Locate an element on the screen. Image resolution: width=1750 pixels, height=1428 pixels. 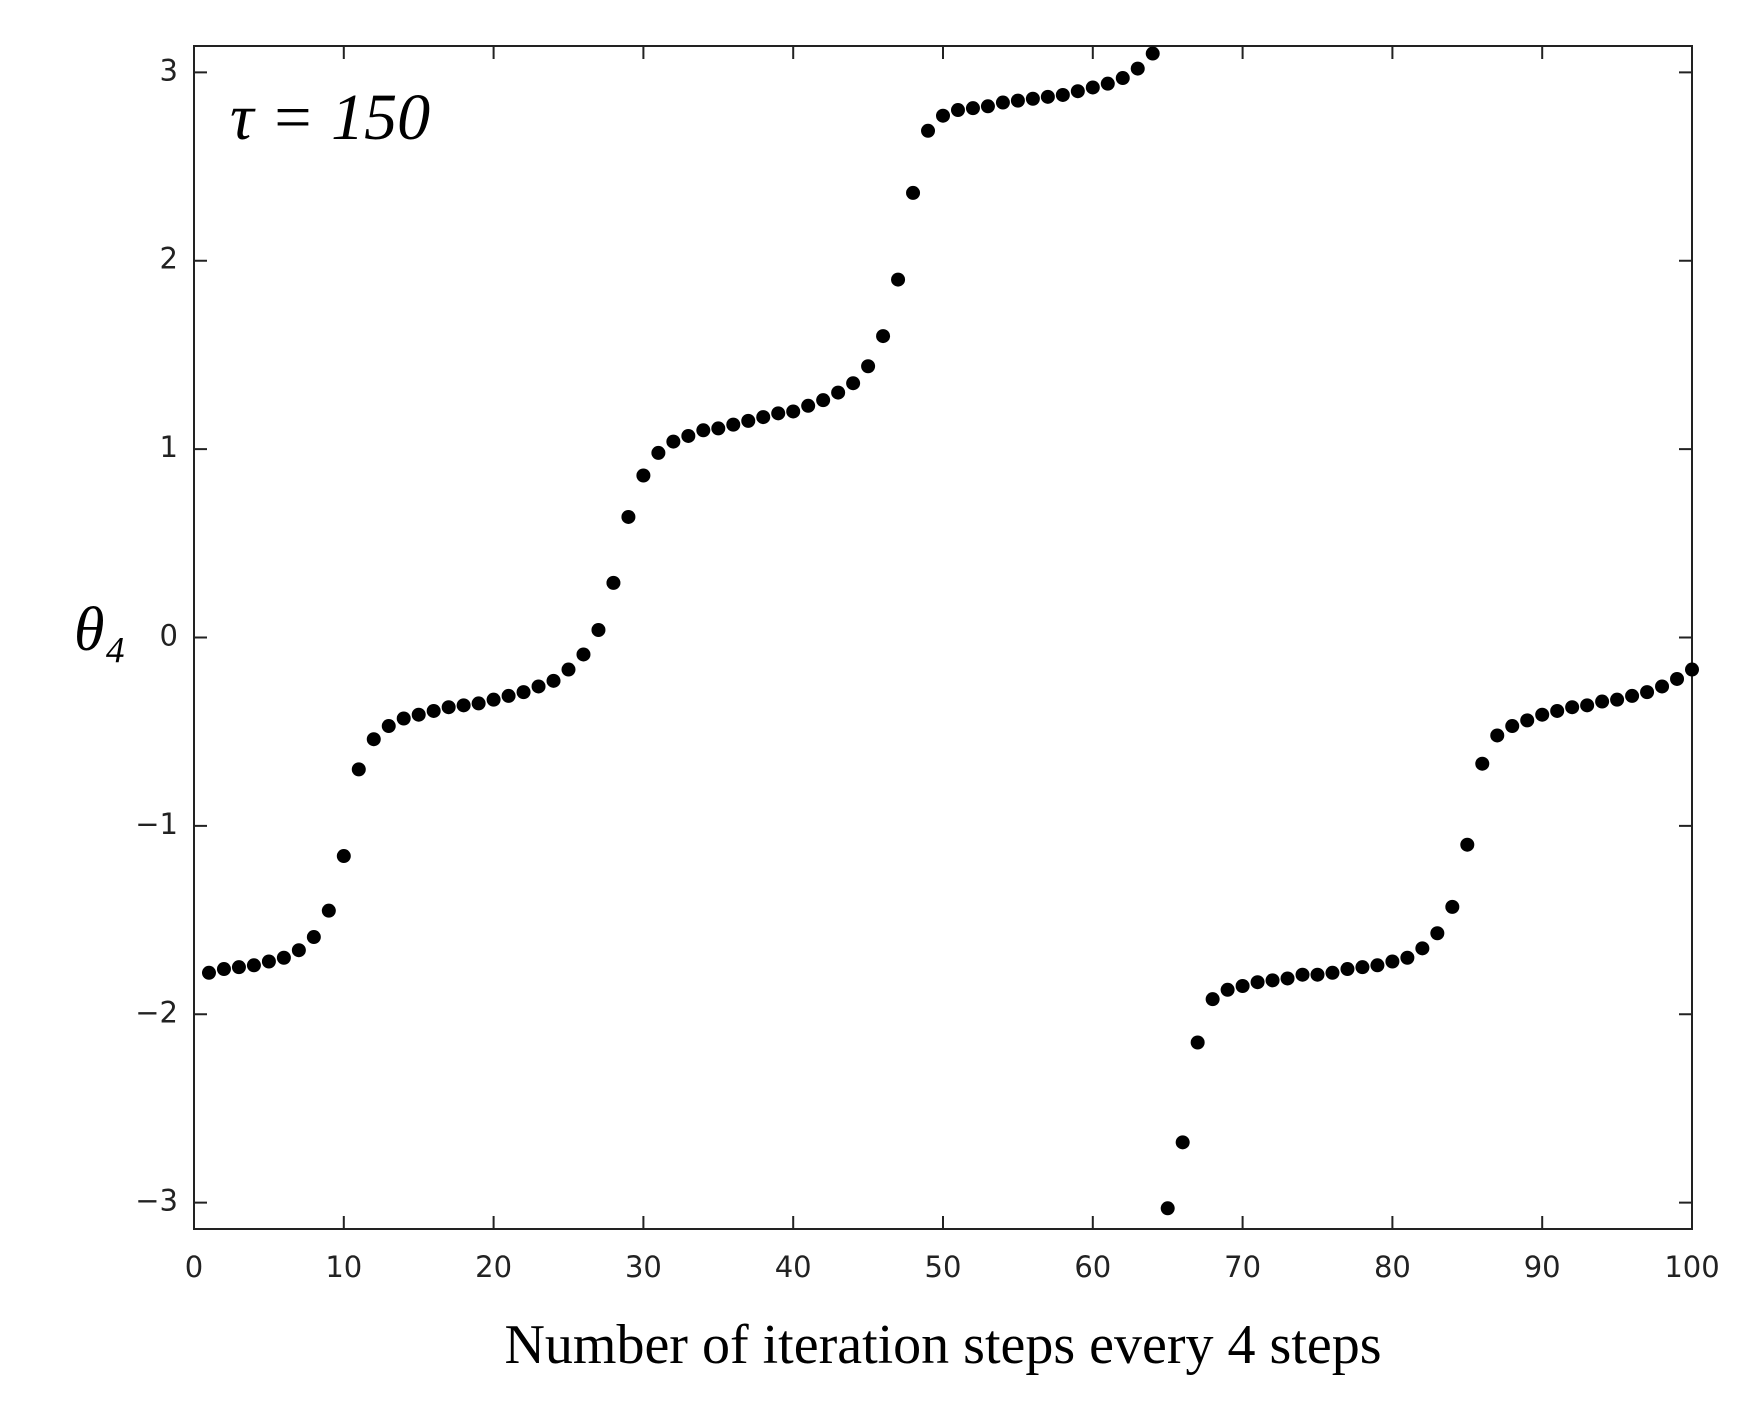
y-axis-label: θ₄ is located at coordinates (100, 630).